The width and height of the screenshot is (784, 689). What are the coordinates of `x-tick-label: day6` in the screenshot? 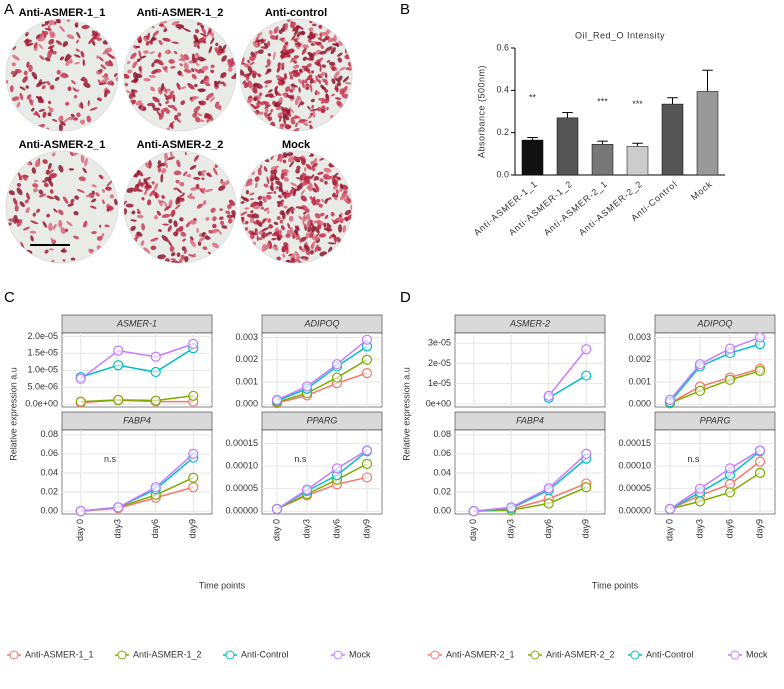 It's located at (155, 529).